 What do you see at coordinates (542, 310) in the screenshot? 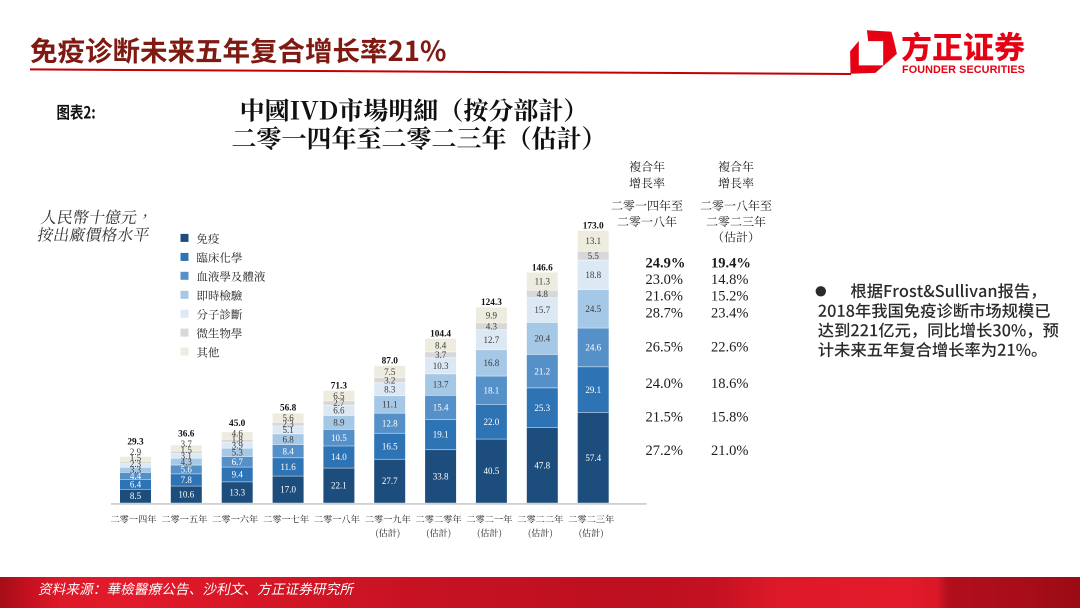
I see `svg-text: 15.7` at bounding box center [542, 310].